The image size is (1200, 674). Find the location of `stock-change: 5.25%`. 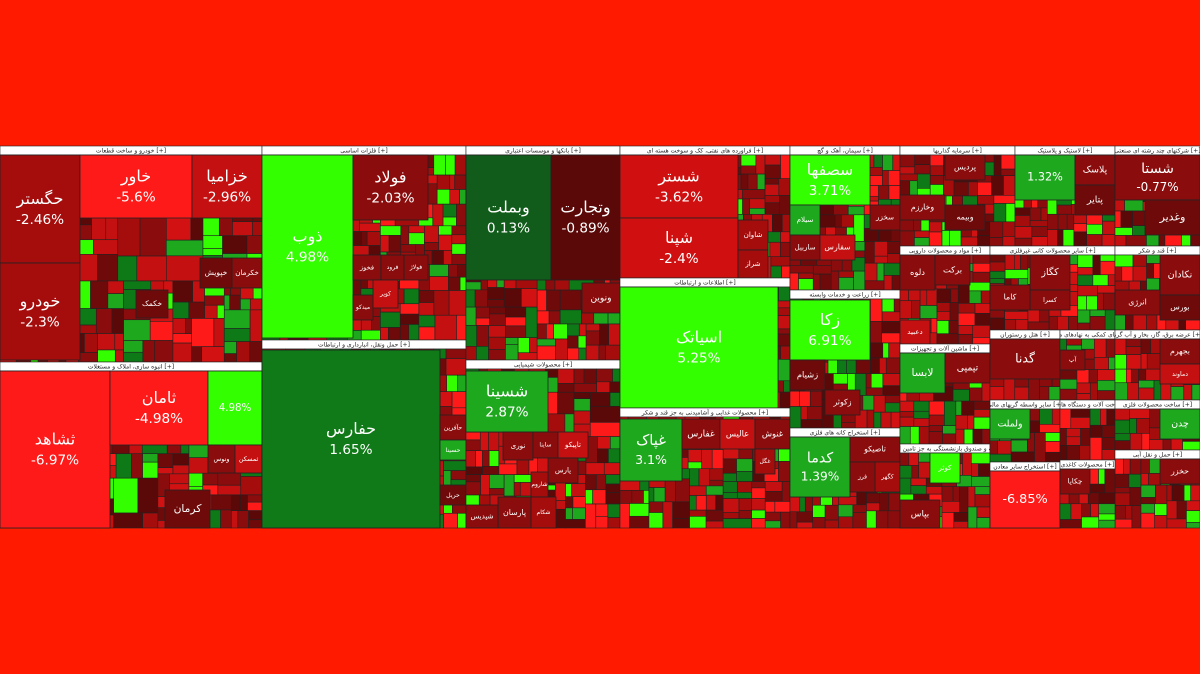

stock-change: 5.25% is located at coordinates (698, 359).